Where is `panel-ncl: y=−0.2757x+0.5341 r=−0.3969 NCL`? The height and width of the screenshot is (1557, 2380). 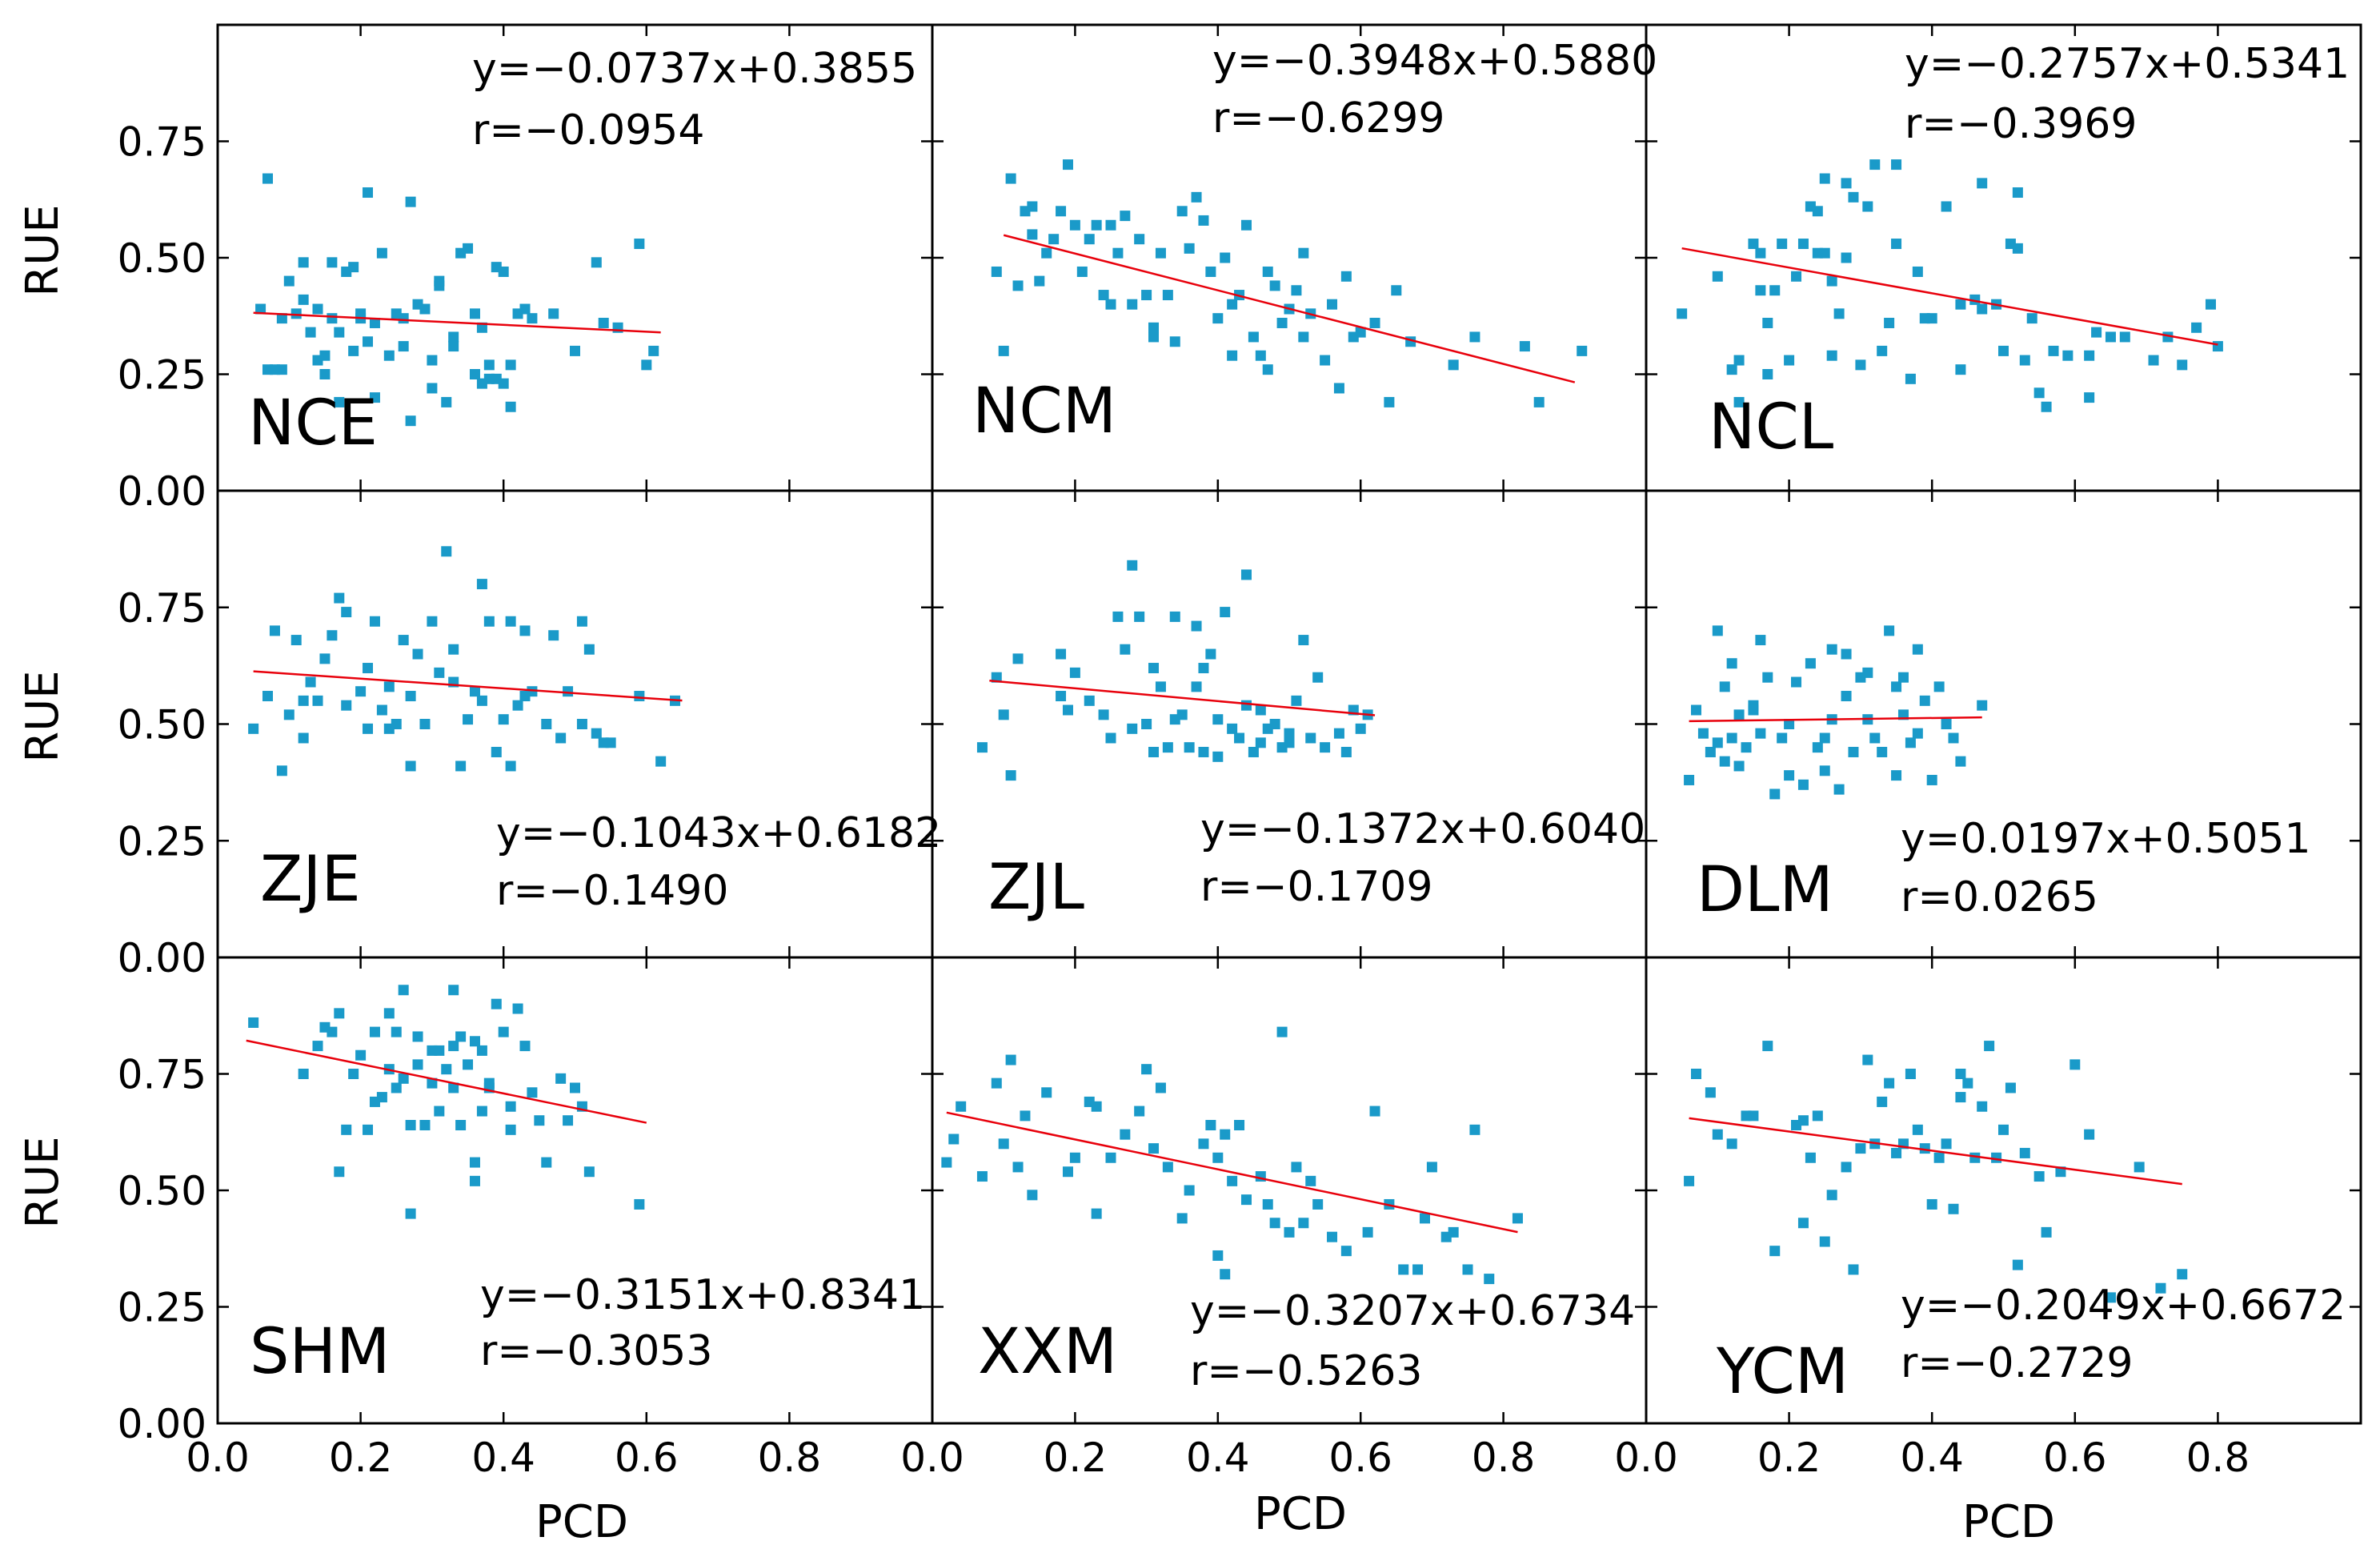
panel-ncl: y=−0.2757x+0.5341 r=−0.3969 NCL is located at coordinates (2004, 257).